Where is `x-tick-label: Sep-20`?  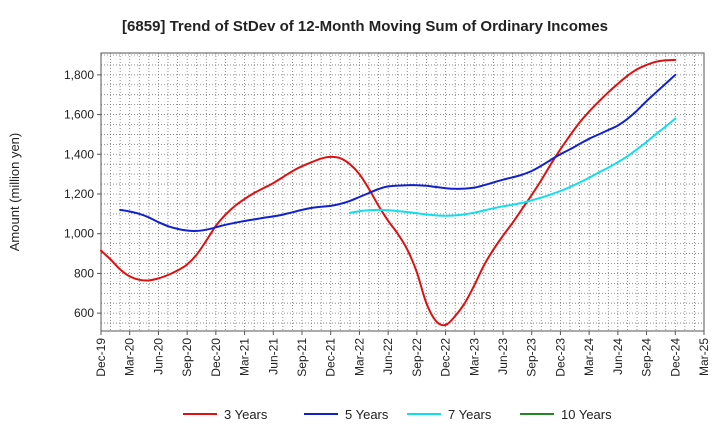
x-tick-label: Sep-20 is located at coordinates (187, 357).